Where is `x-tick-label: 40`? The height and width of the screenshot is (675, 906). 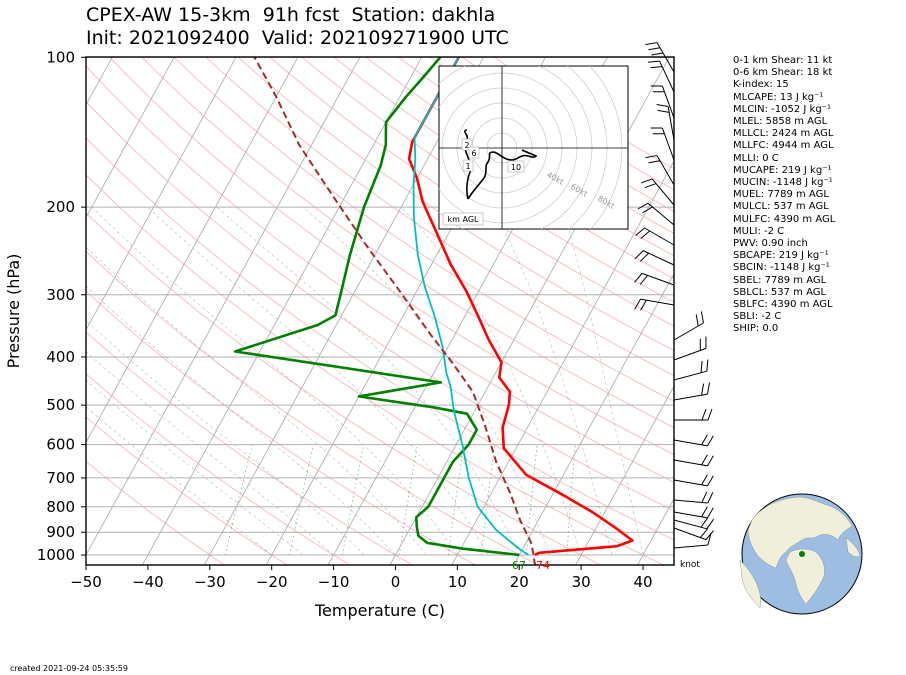 x-tick-label: 40 is located at coordinates (643, 582).